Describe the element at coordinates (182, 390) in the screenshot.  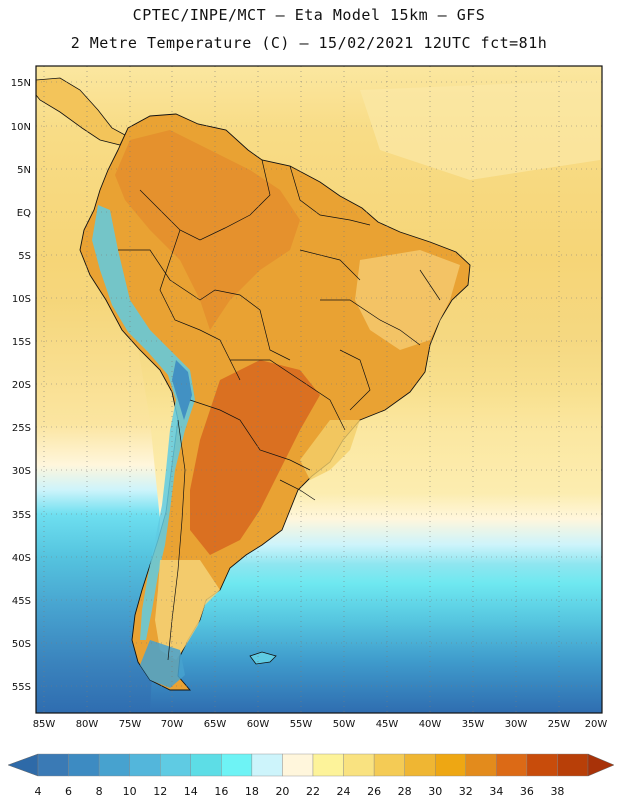
I see `altiplano-cold-core` at that location.